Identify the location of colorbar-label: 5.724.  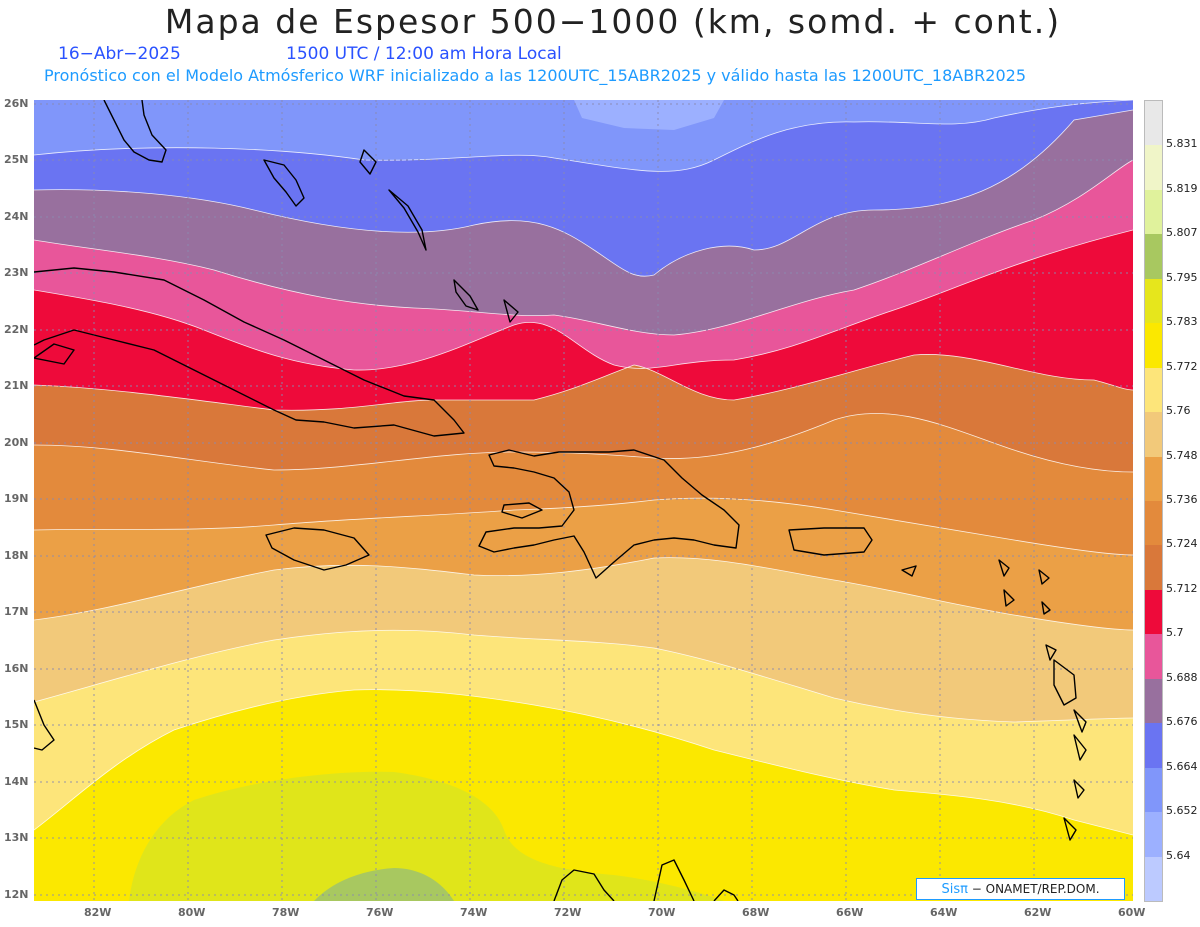
(1182, 544).